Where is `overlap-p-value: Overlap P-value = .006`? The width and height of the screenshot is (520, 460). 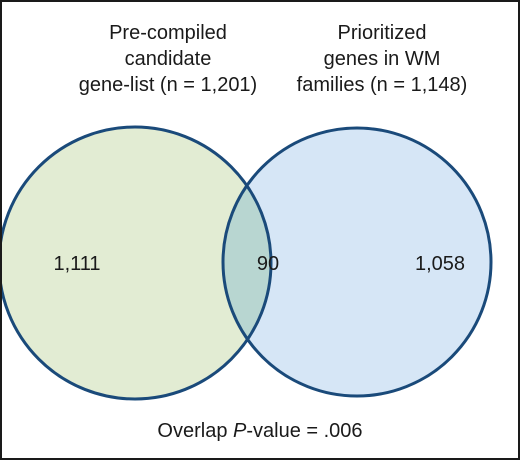
overlap-p-value: Overlap P-value = .006 is located at coordinates (260, 431).